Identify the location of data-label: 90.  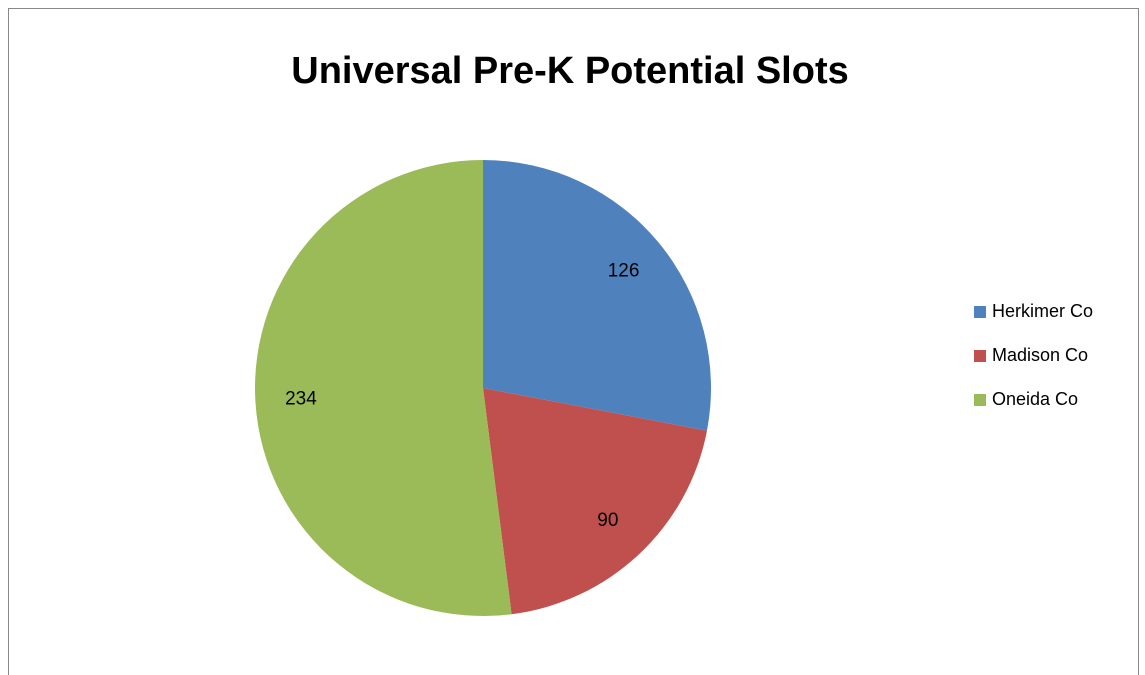
(607, 520).